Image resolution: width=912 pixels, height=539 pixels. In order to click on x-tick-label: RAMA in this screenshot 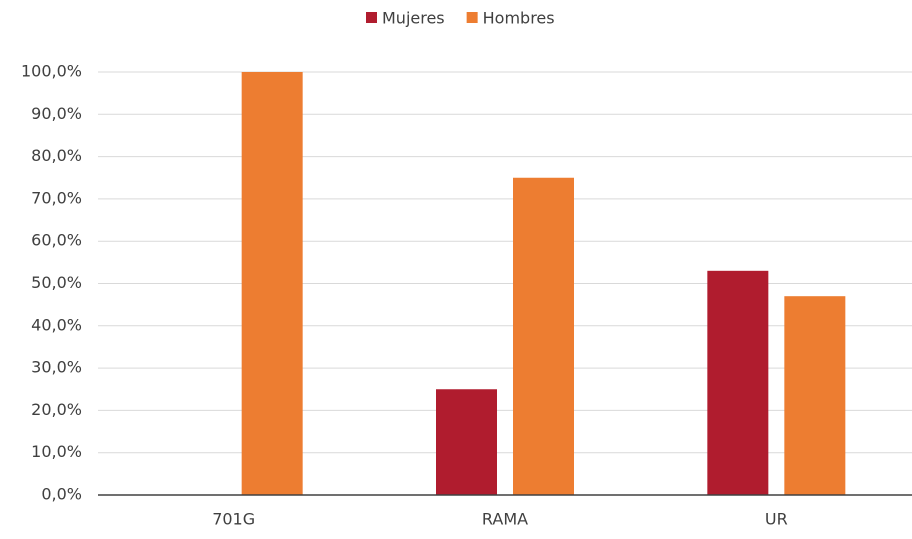, I will do `click(505, 519)`.